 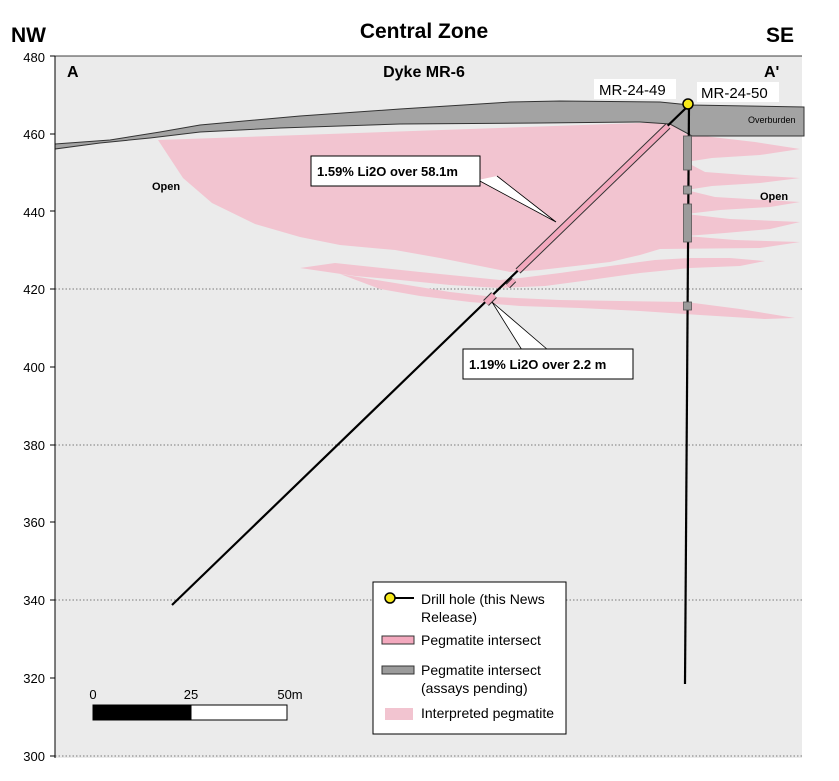 What do you see at coordinates (474, 688) in the screenshot?
I see `legend-pending-text-2: (assays pending)` at bounding box center [474, 688].